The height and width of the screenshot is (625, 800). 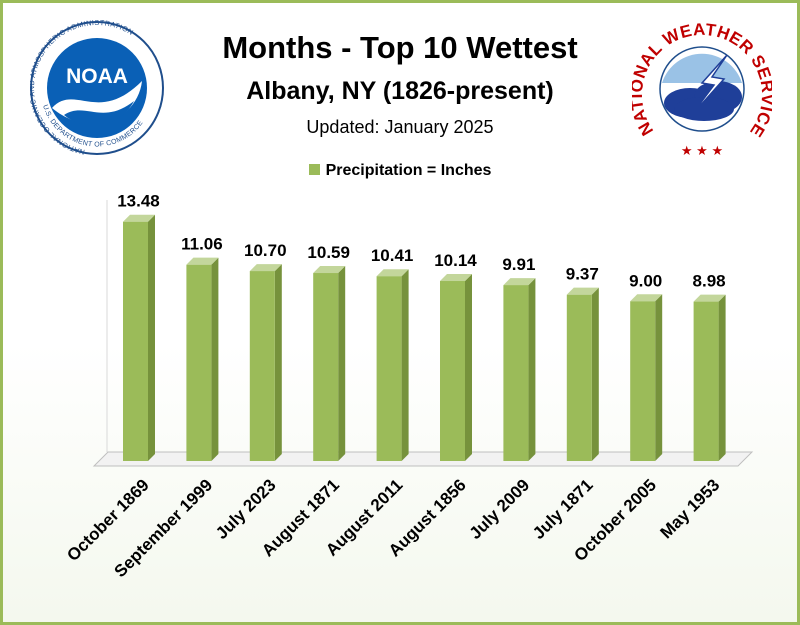 I want to click on x-tick-label: July 1871, so click(x=563, y=509).